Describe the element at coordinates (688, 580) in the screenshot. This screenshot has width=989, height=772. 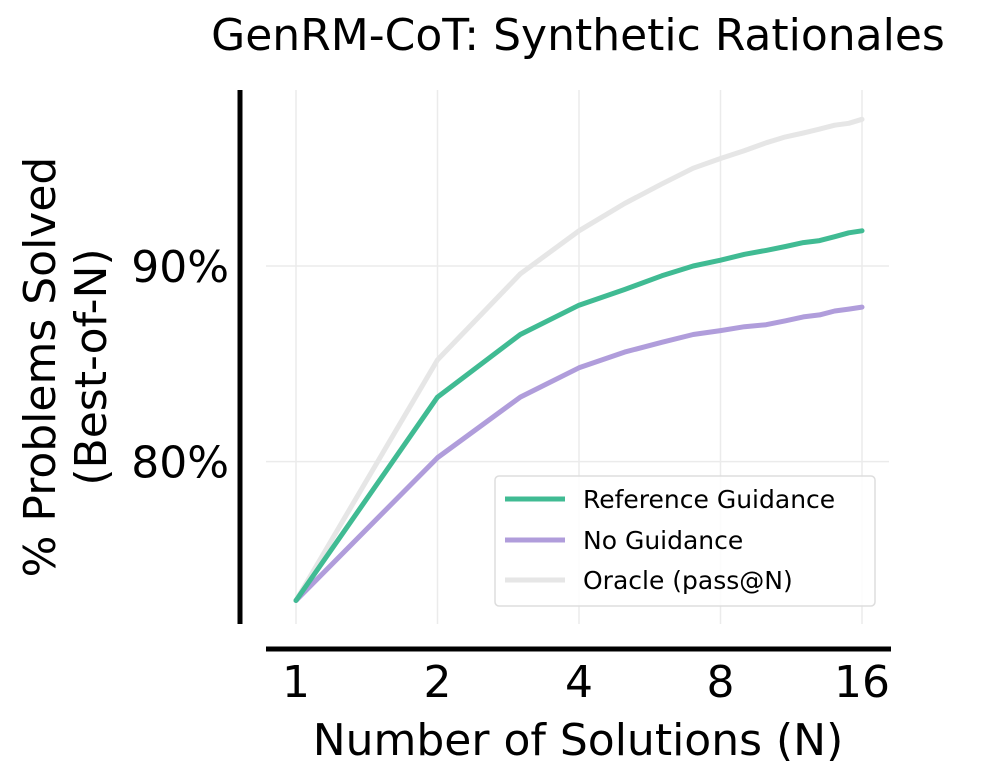
I see `legend-label-oracle: Oracle (pass@N)` at that location.